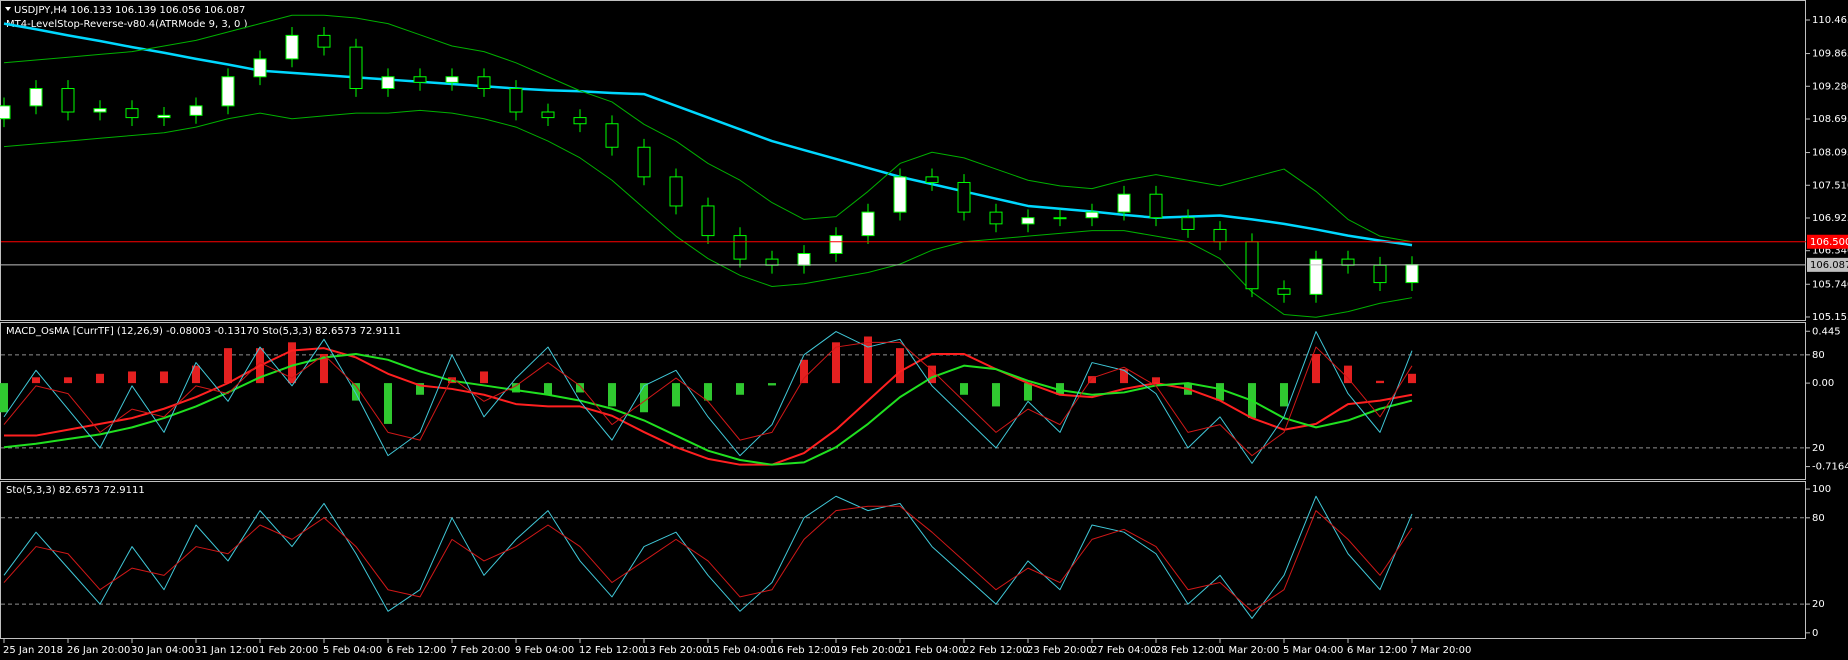 The image size is (1848, 660). What do you see at coordinates (676, 650) in the screenshot?
I see `x-tick-label: 13 Feb 20:00` at bounding box center [676, 650].